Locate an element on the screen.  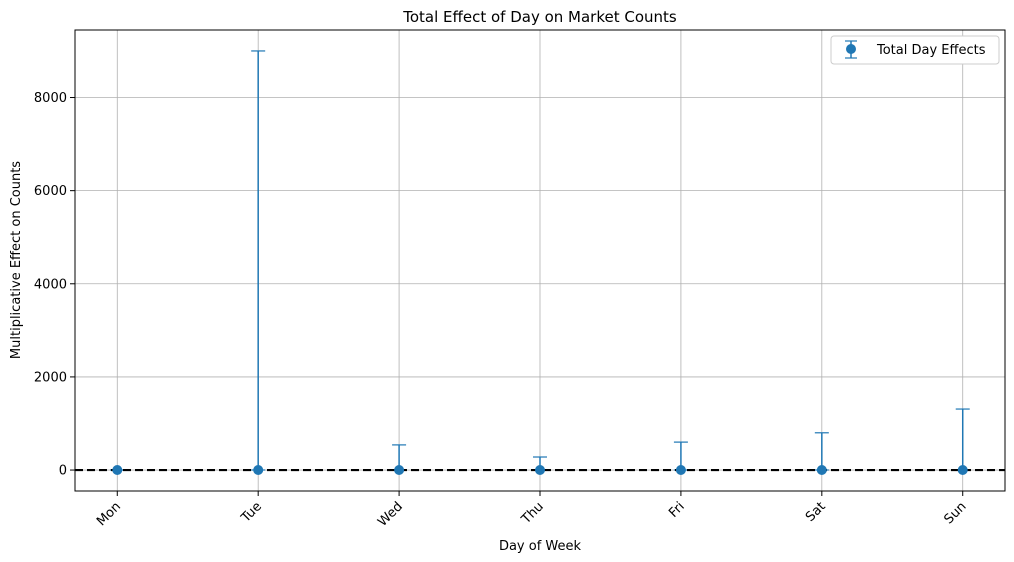
y-tick-label: 8000 is located at coordinates (50, 98).